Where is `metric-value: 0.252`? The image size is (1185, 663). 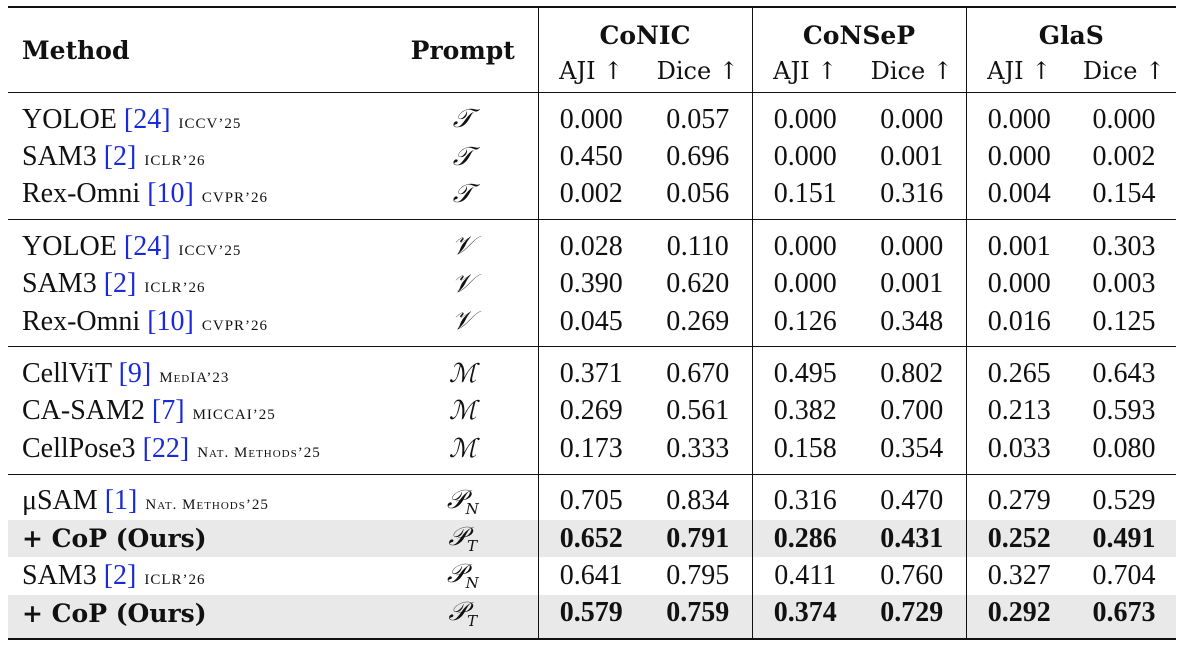
metric-value: 0.252 is located at coordinates (1018, 538).